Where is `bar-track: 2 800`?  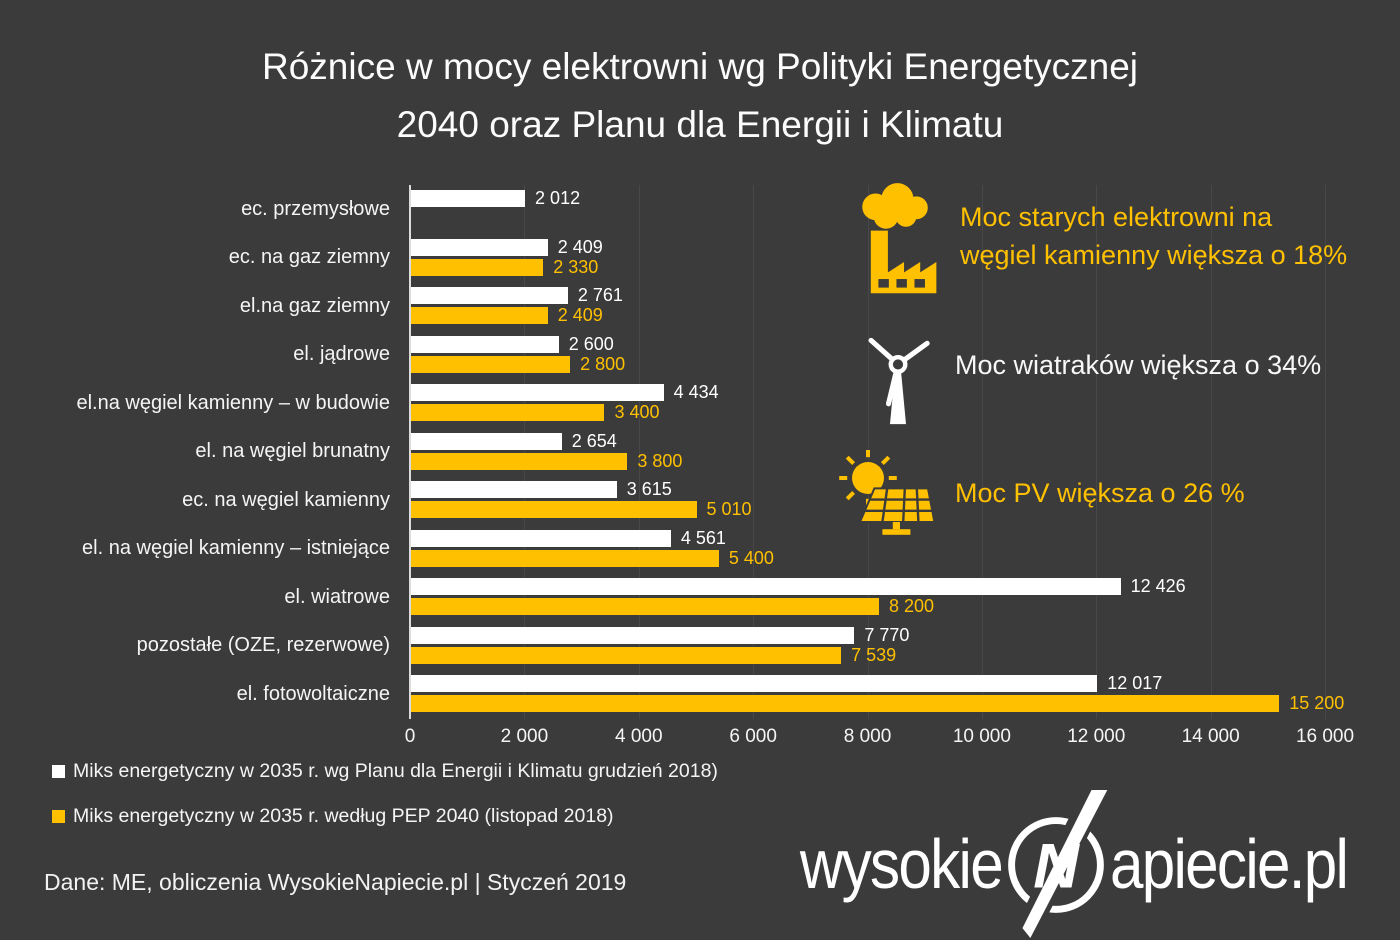 bar-track: 2 800 is located at coordinates (867, 363).